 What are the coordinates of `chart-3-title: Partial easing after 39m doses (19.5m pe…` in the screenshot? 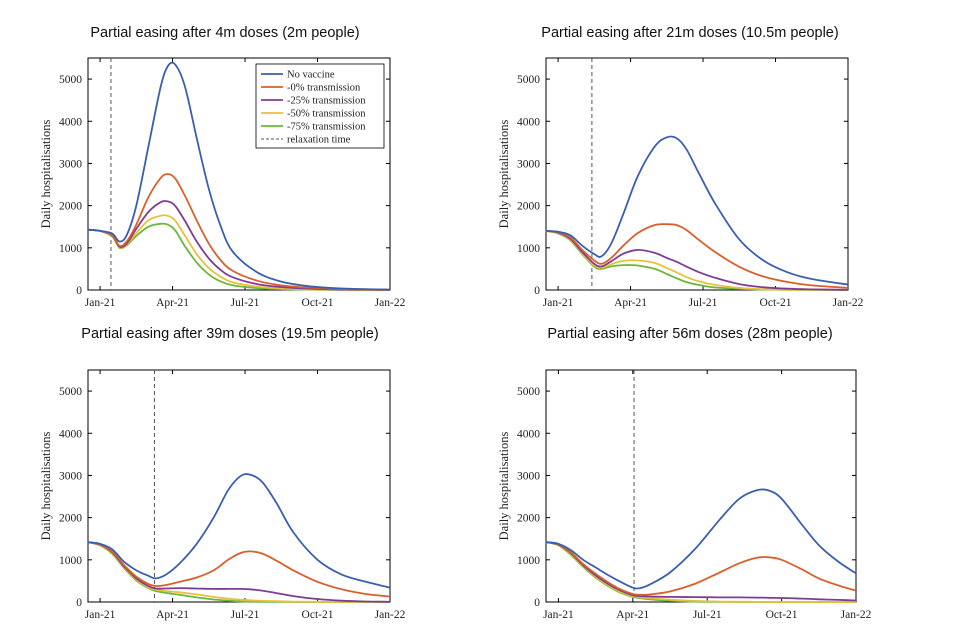 It's located at (230, 334).